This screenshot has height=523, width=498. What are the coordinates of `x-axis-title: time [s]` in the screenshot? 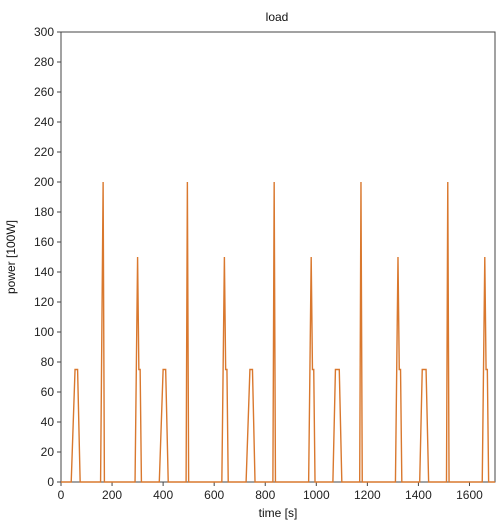 It's located at (278, 513).